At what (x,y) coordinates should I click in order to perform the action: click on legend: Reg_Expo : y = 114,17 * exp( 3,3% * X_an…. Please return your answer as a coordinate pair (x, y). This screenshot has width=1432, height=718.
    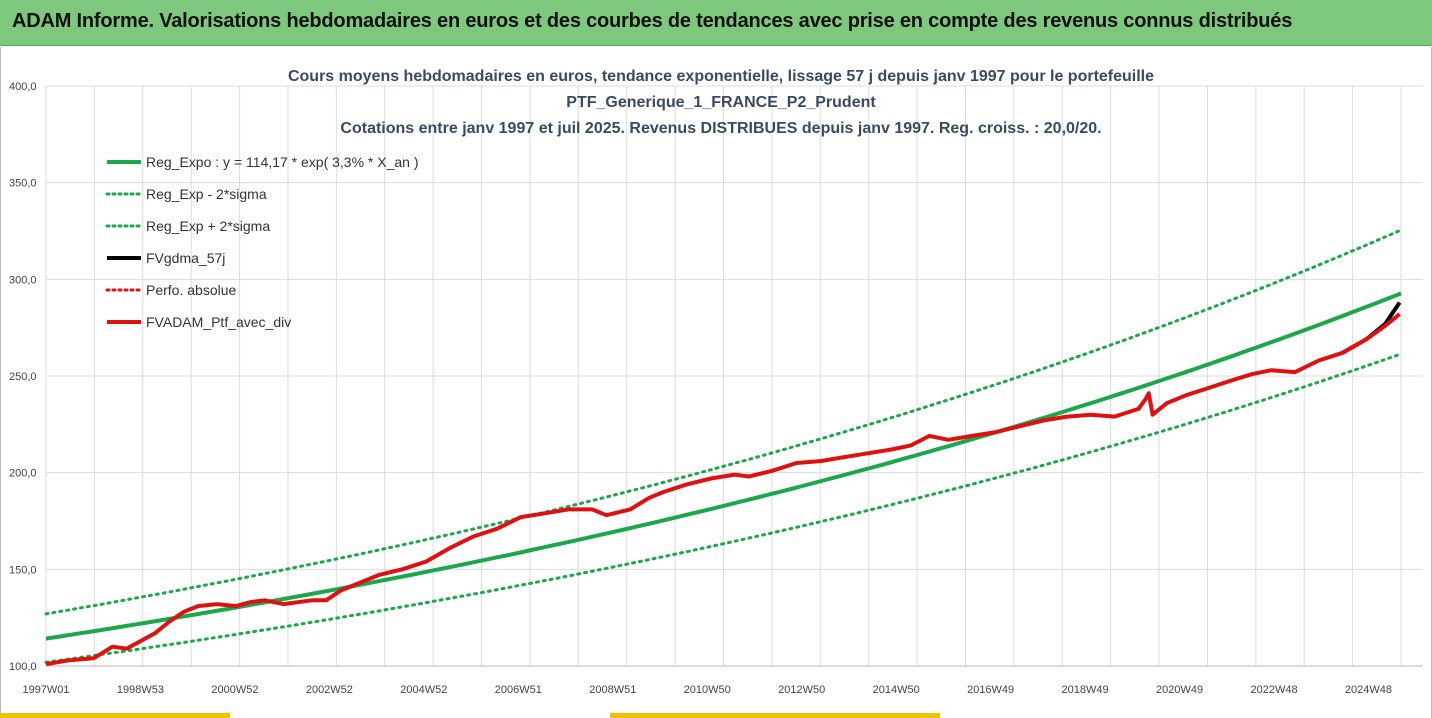
    Looking at the image, I should click on (262, 242).